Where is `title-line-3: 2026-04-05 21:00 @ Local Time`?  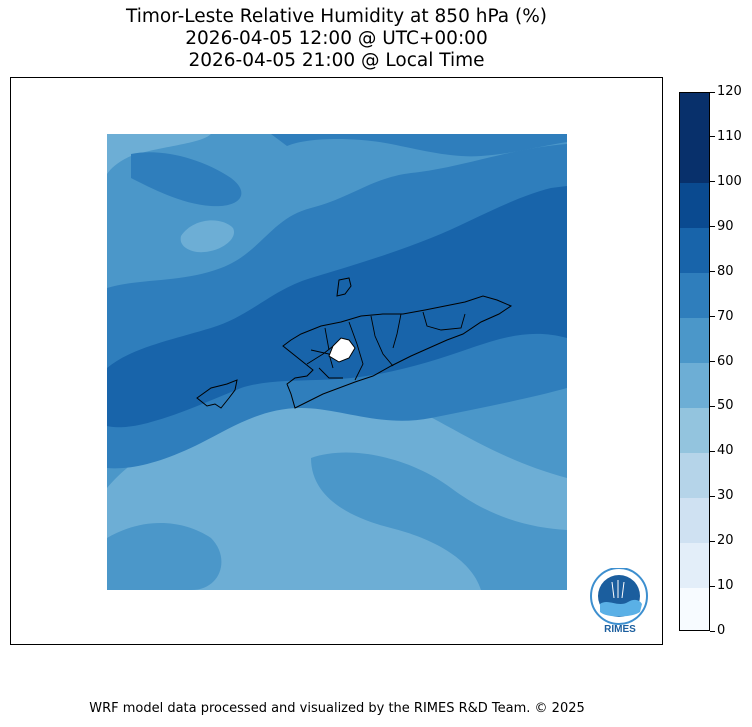 title-line-3: 2026-04-05 21:00 @ Local Time is located at coordinates (336, 60).